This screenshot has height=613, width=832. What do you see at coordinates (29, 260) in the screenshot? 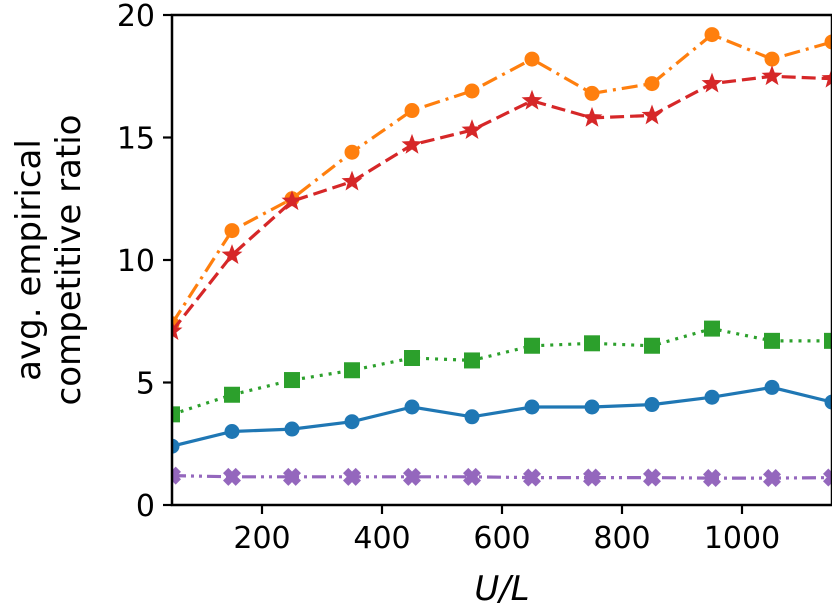
I see `y-axis-label-line: avg. empirical` at bounding box center [29, 260].